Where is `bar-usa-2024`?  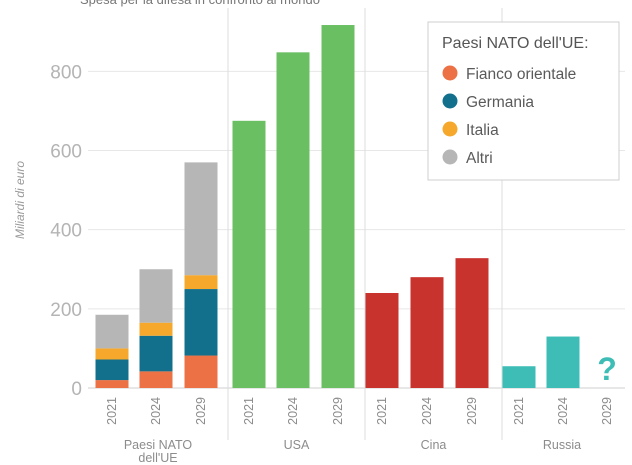
bar-usa-2024 is located at coordinates (293, 220).